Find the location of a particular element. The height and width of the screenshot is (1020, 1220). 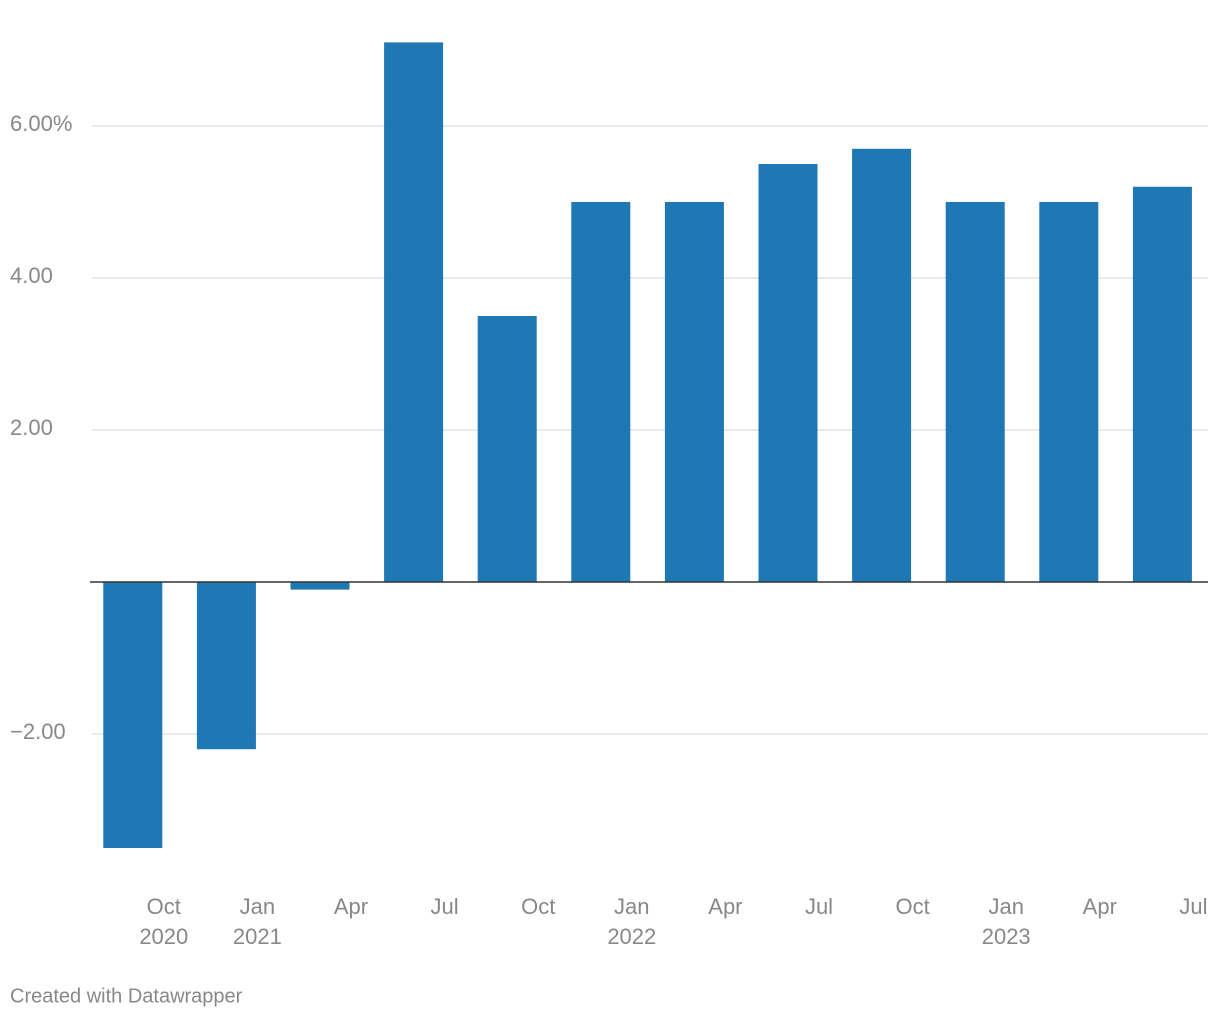

x-tick-year: 2022 is located at coordinates (631, 936).